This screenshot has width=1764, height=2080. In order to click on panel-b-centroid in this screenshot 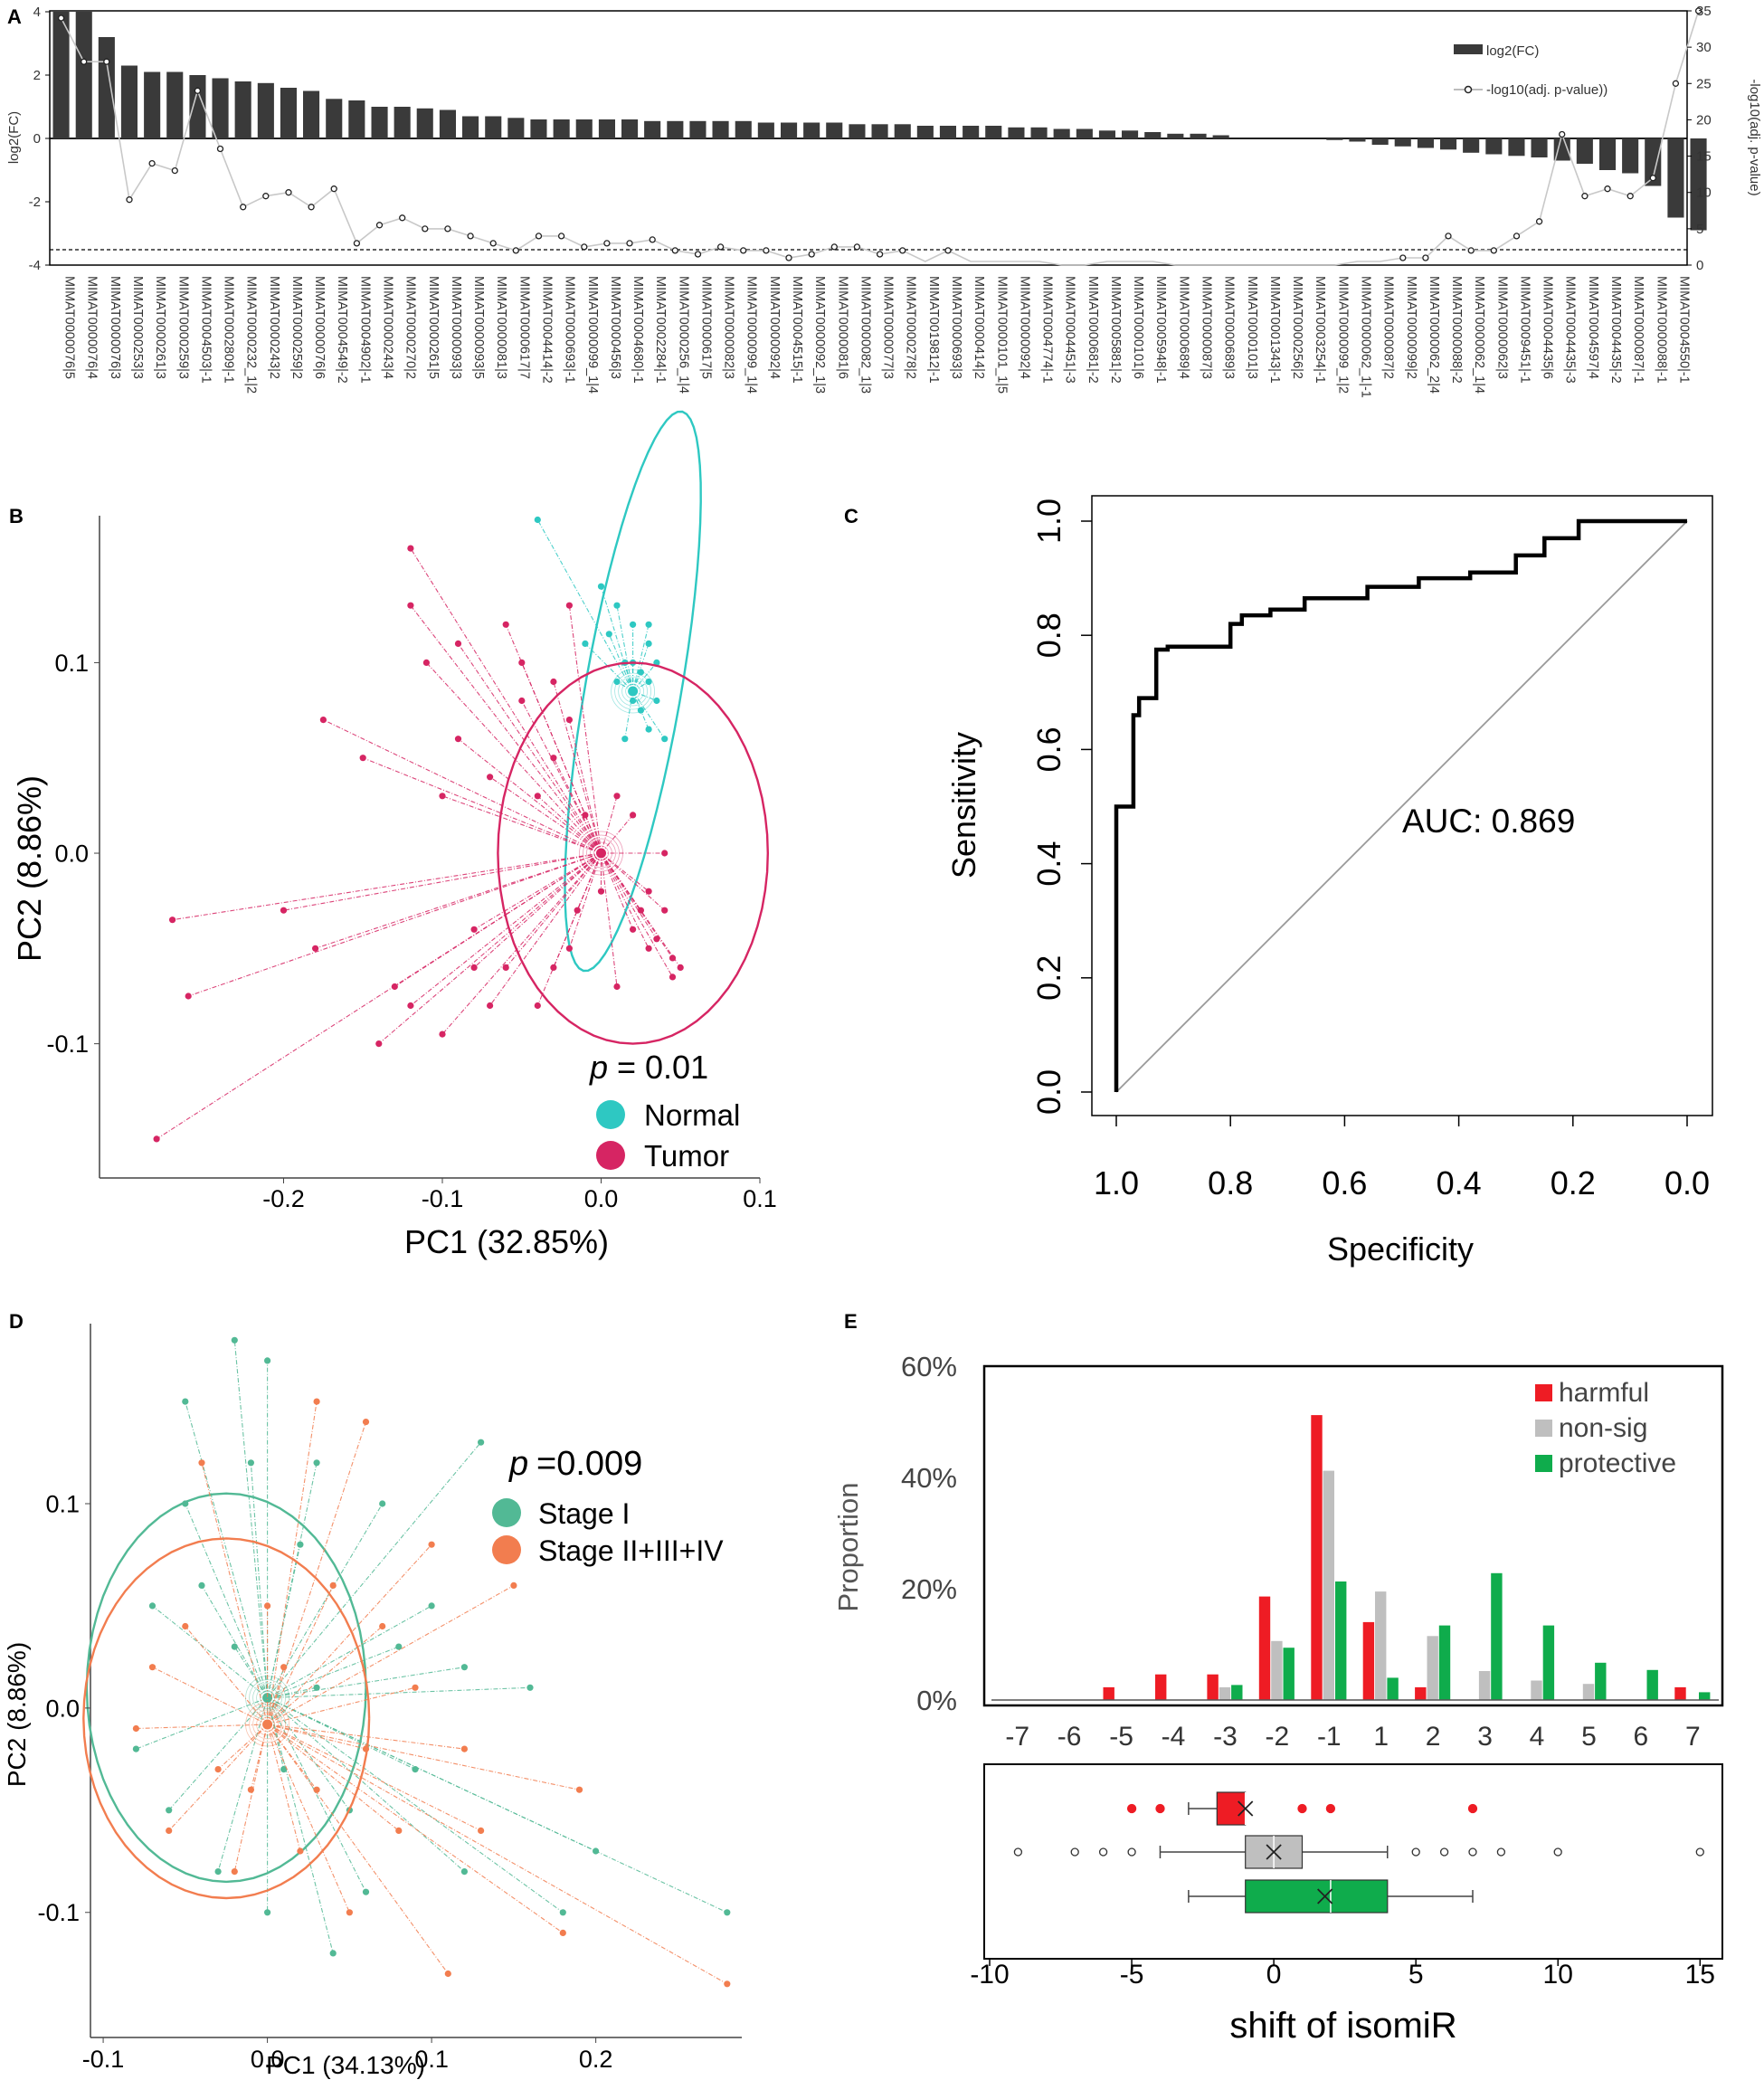, I will do `click(633, 691)`.